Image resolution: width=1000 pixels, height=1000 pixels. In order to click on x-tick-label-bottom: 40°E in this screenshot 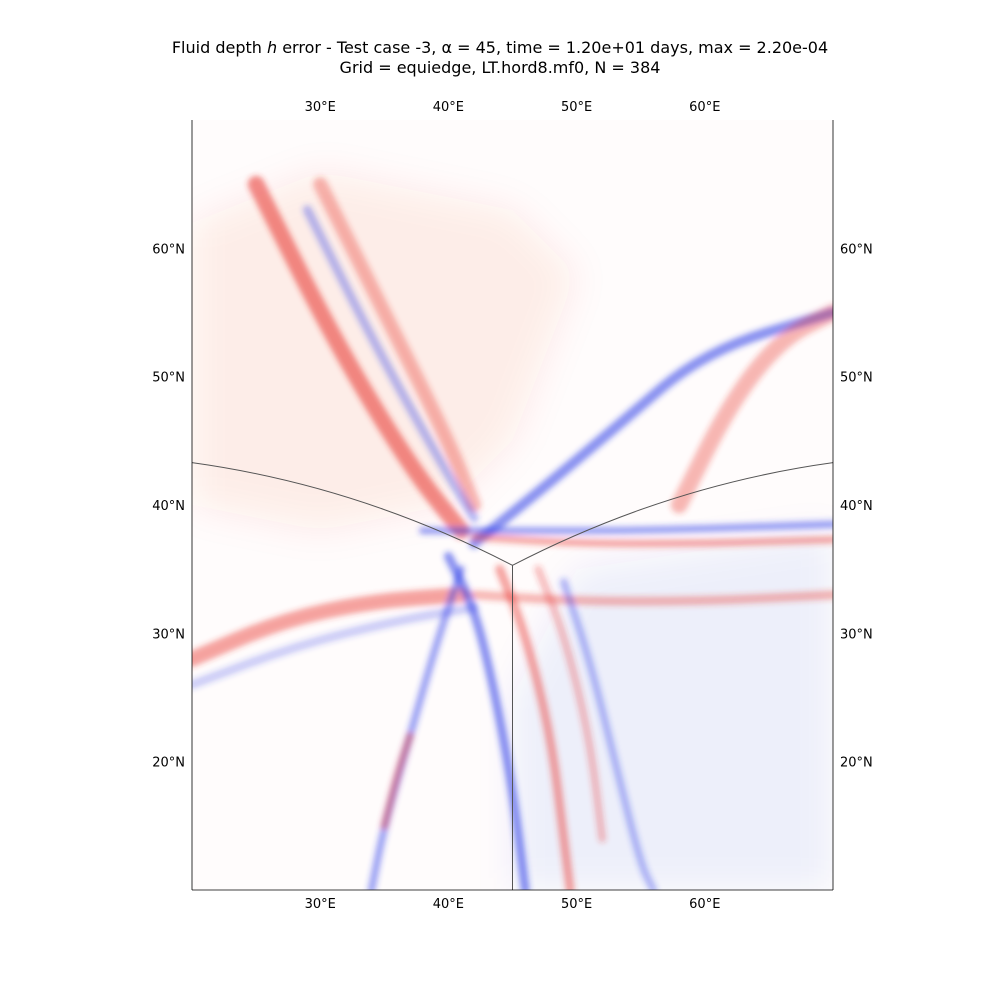, I will do `click(448, 904)`.